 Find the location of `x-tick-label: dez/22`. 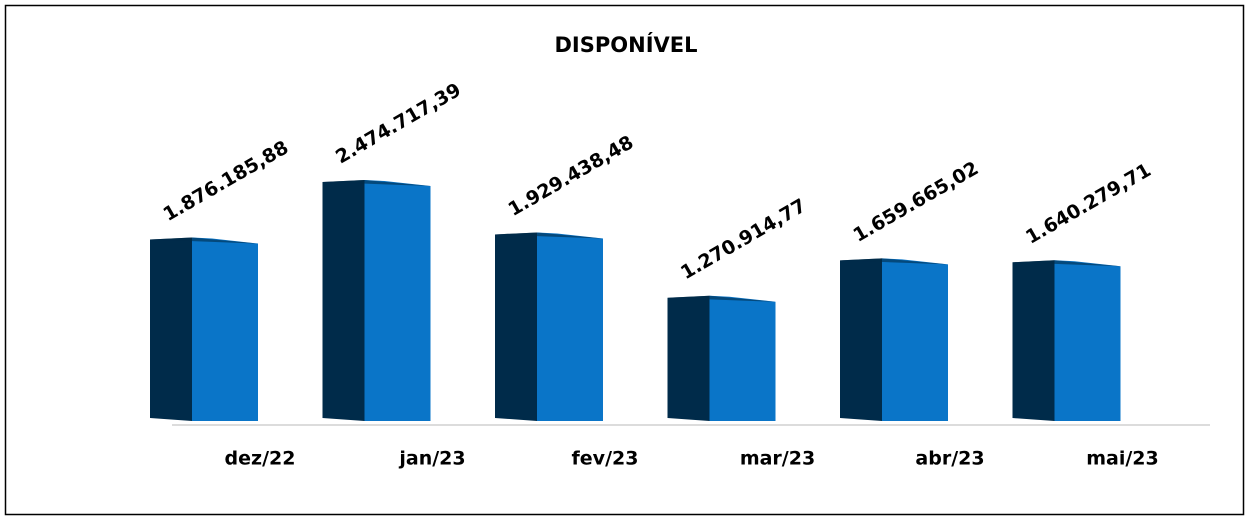

x-tick-label: dez/22 is located at coordinates (260, 459).